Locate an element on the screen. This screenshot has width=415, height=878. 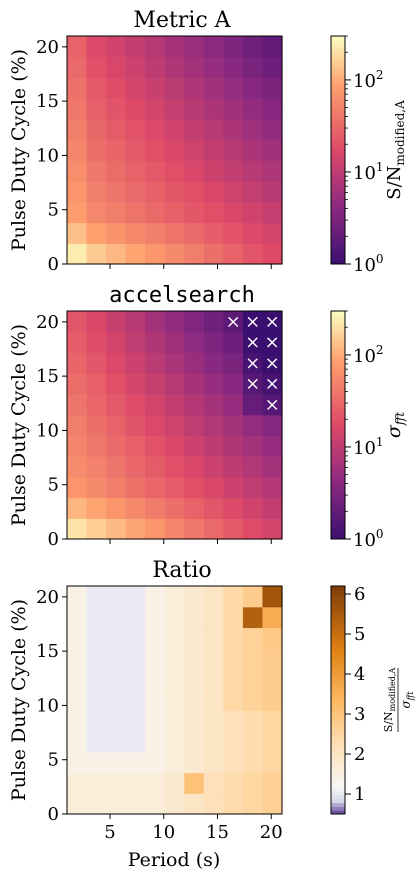
colorbar-tick-label: 1 is located at coordinates (359, 794).